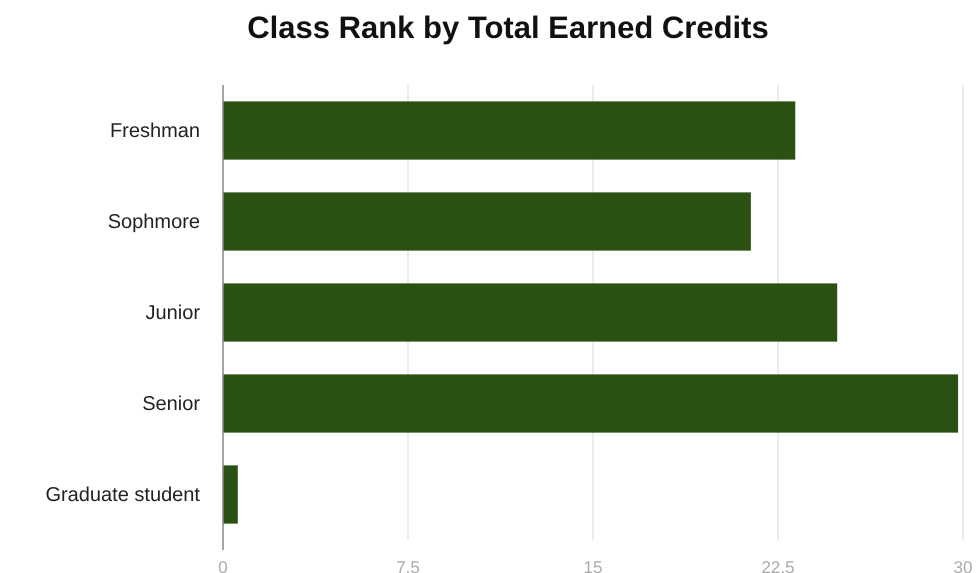 The image size is (976, 573). I want to click on y-tick-label: Senior, so click(171, 403).